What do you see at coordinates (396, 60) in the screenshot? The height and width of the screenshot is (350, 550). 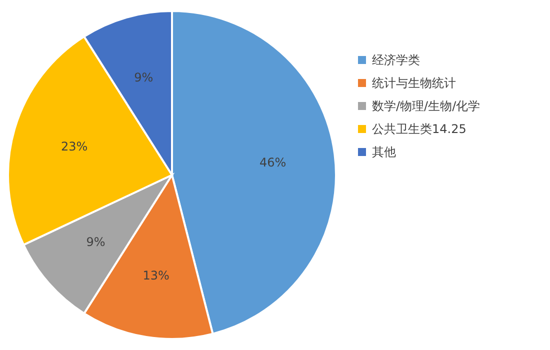 I see `legend-label: 经济学类` at bounding box center [396, 60].